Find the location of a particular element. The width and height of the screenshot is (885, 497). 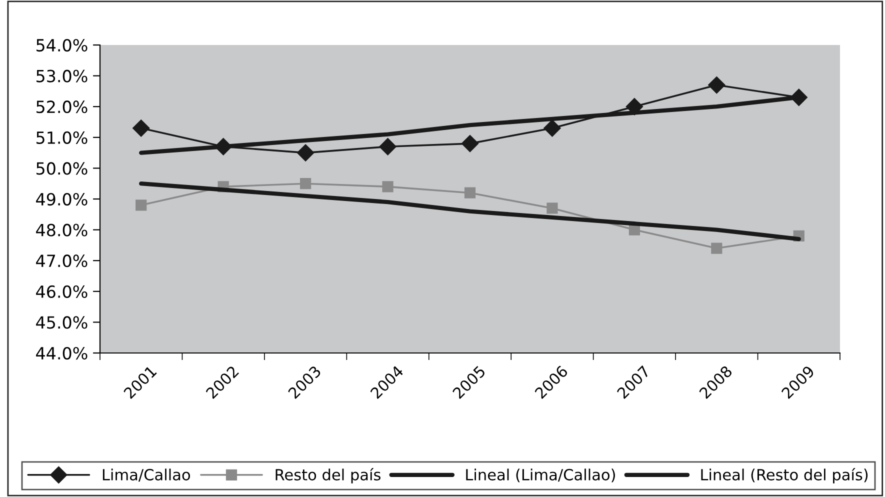

y-tick-label: 53.0% is located at coordinates (62, 76).